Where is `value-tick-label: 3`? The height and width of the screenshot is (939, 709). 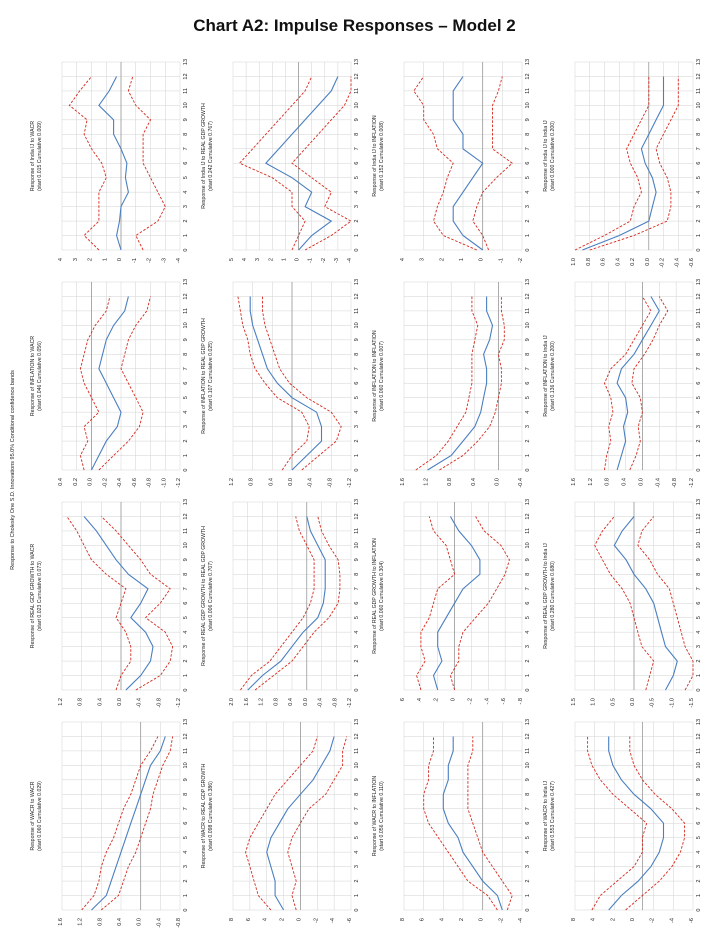 value-tick-label: 3 is located at coordinates (76, 259).